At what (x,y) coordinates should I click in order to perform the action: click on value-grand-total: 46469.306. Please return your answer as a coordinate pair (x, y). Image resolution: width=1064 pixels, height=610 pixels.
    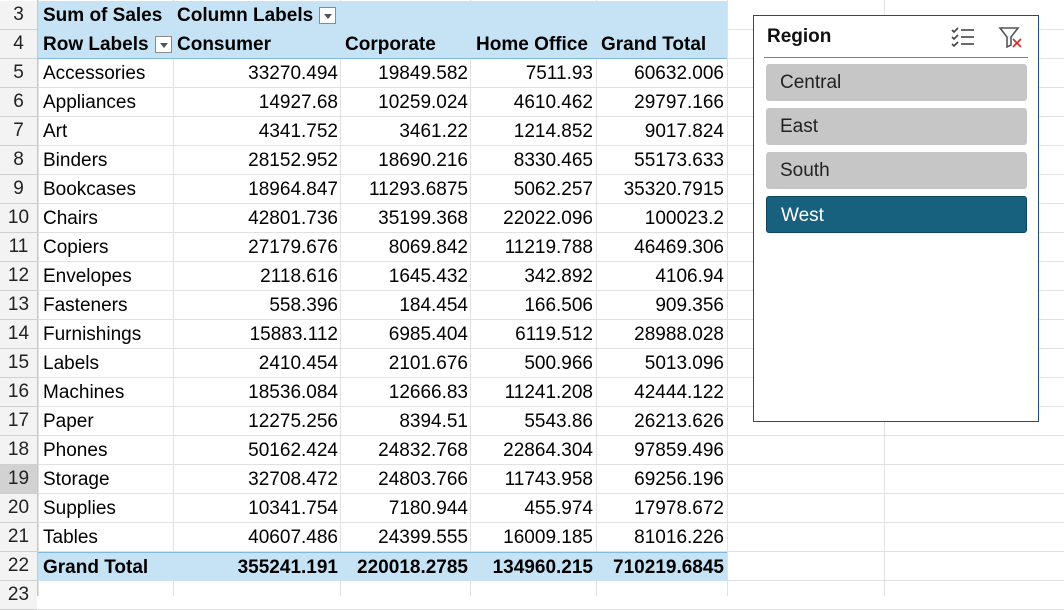
    Looking at the image, I should click on (679, 247).